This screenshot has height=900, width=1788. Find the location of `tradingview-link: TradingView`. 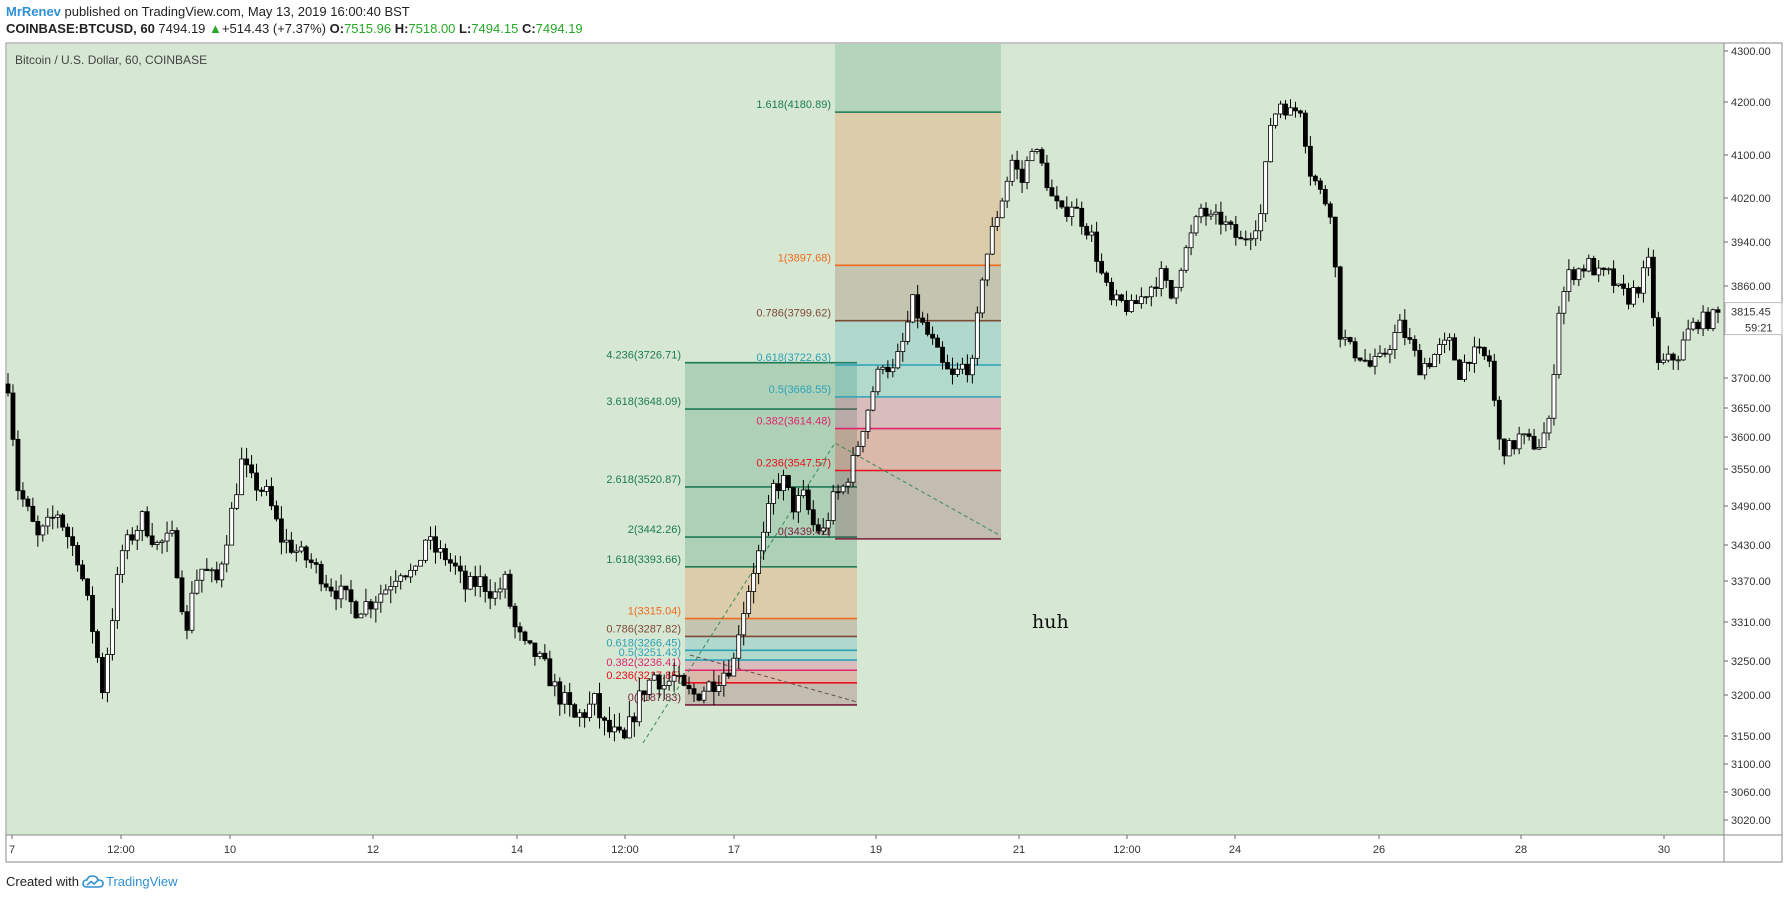

tradingview-link: TradingView is located at coordinates (130, 881).